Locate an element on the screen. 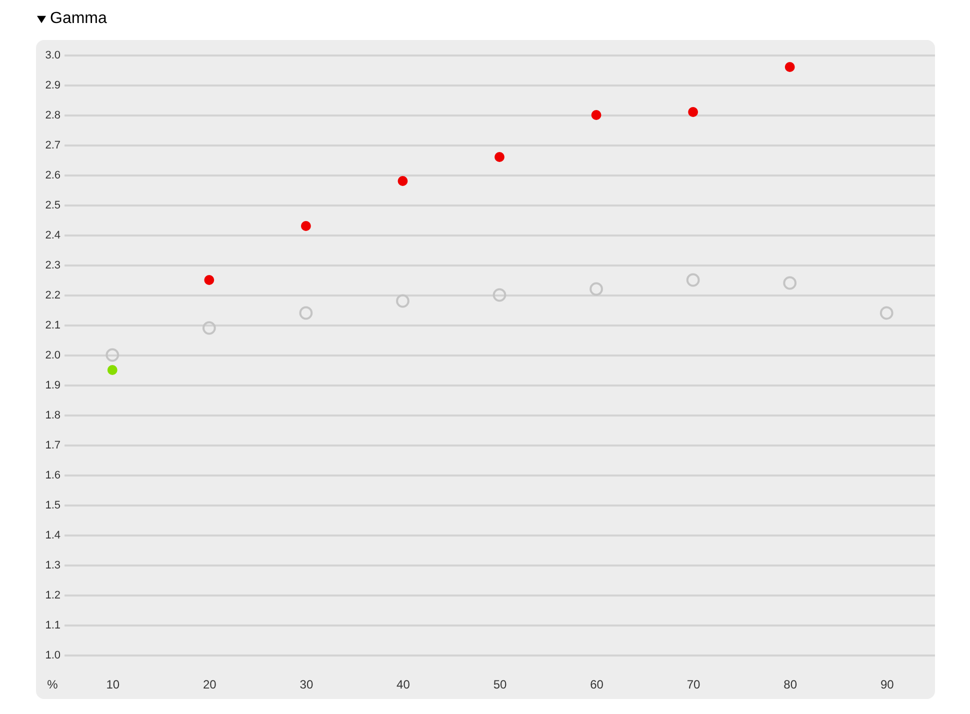 The image size is (970, 714). x-tick-label: 70 is located at coordinates (693, 685).